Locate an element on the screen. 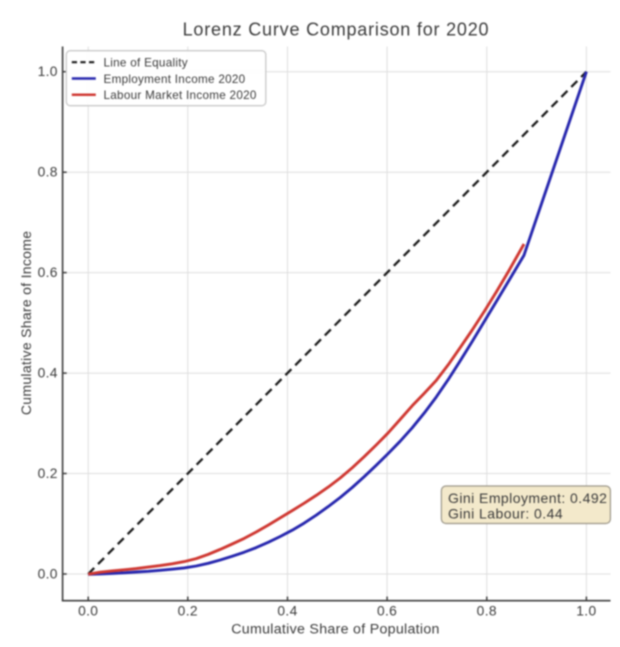 The height and width of the screenshot is (647, 620). svg-text: Cumulative Share of Population is located at coordinates (335, 629).